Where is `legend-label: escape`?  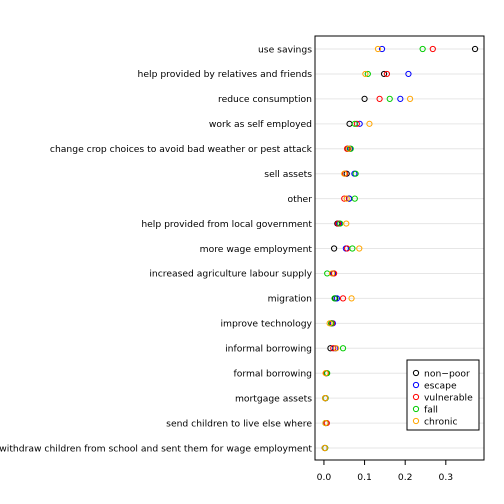 legend-label: escape is located at coordinates (440, 385).